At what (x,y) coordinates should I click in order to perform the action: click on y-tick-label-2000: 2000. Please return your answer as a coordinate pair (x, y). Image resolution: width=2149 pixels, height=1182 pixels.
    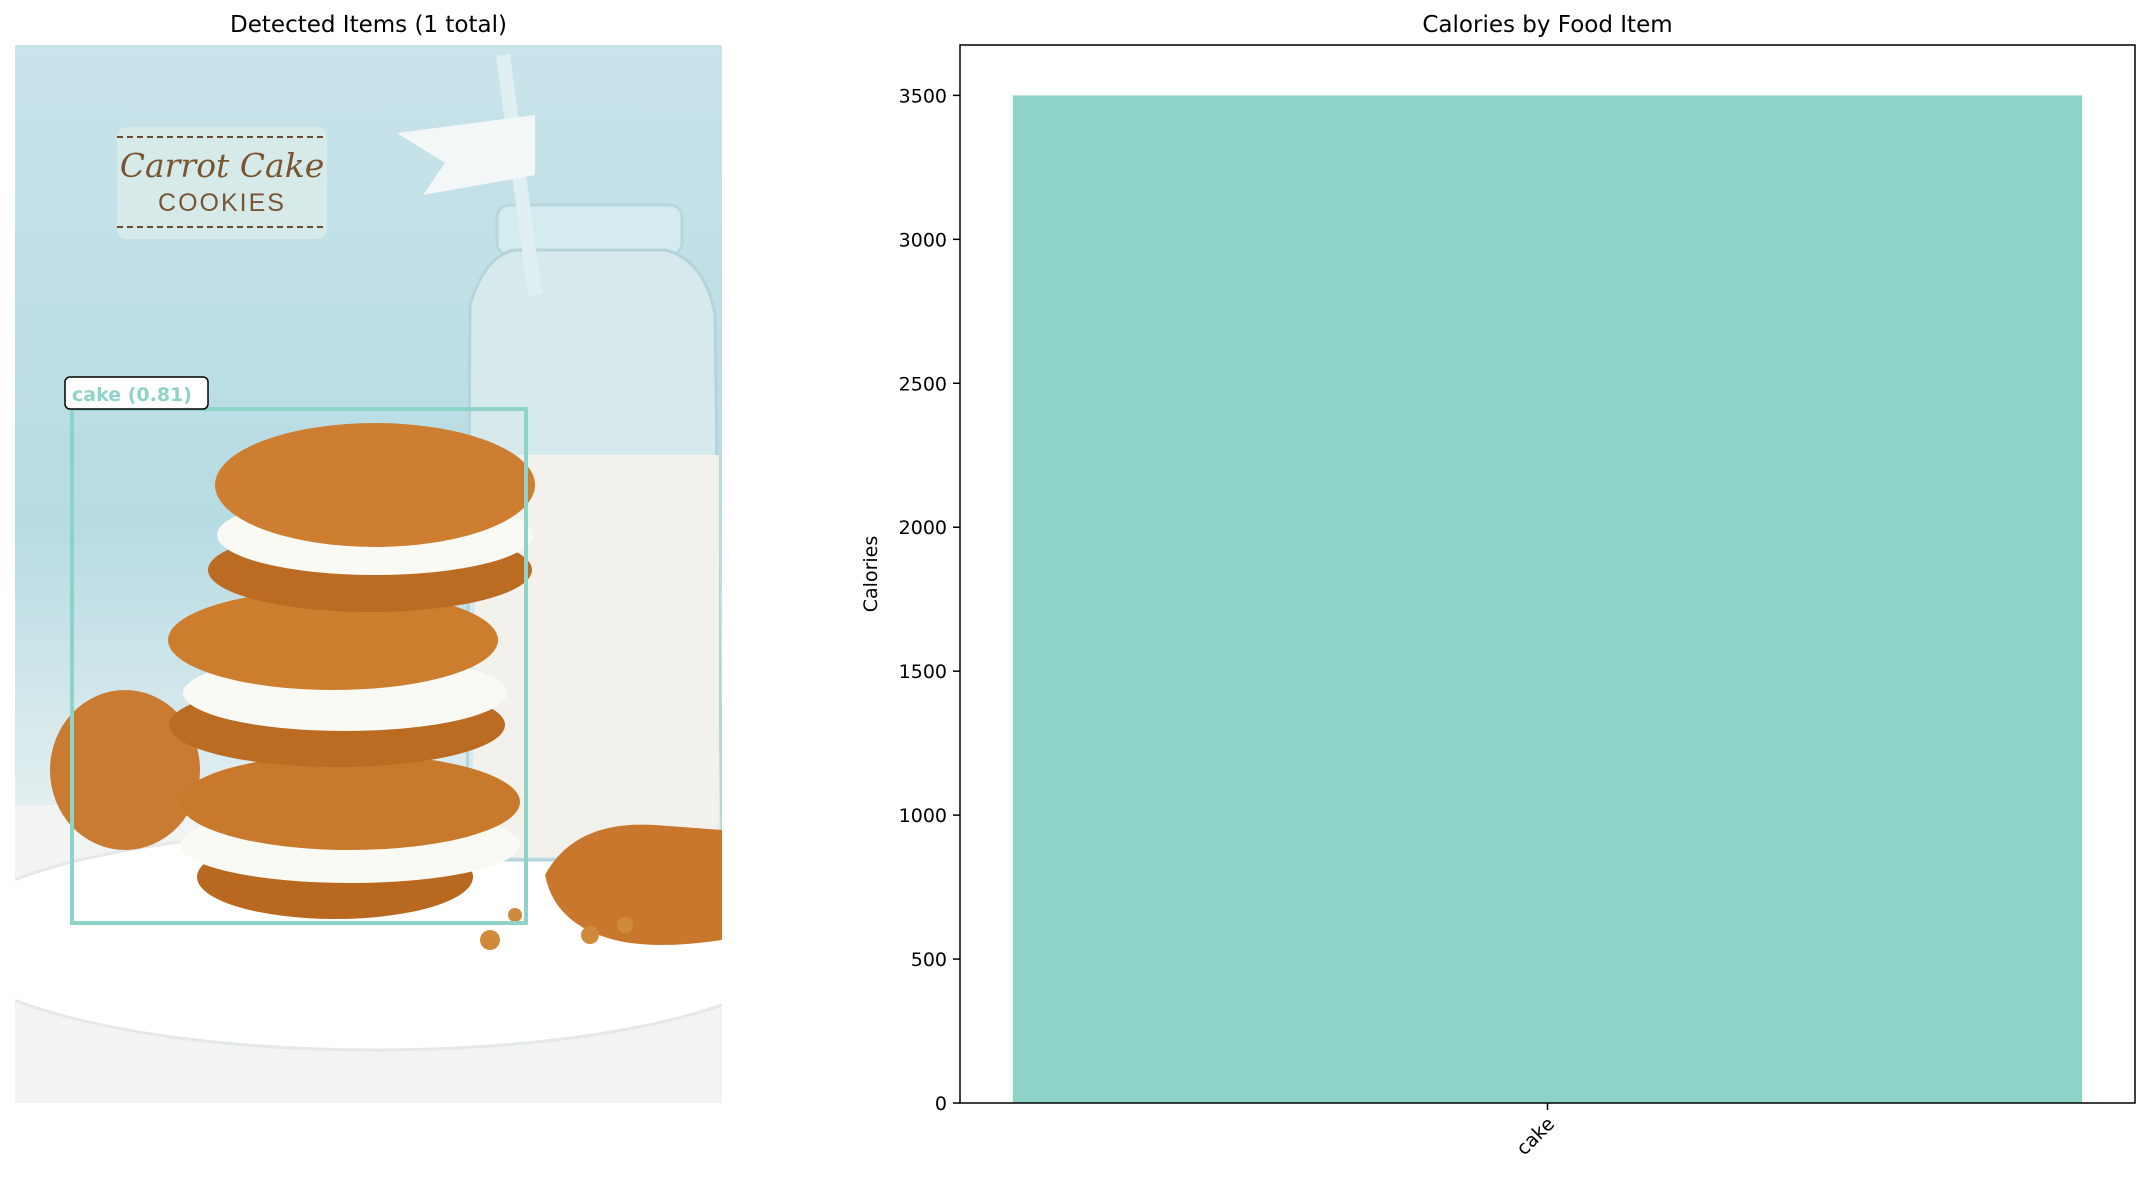
    Looking at the image, I should click on (923, 528).